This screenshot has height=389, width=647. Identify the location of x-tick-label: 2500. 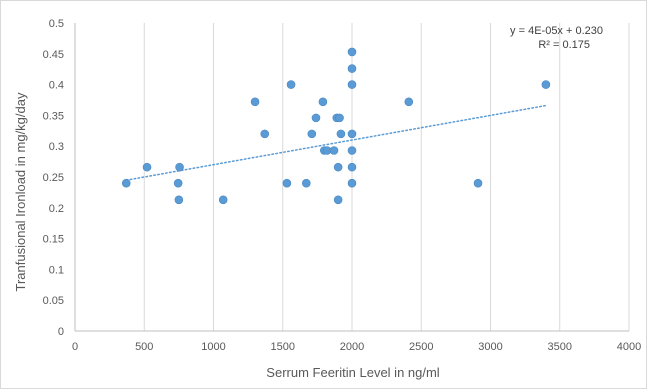
(421, 347).